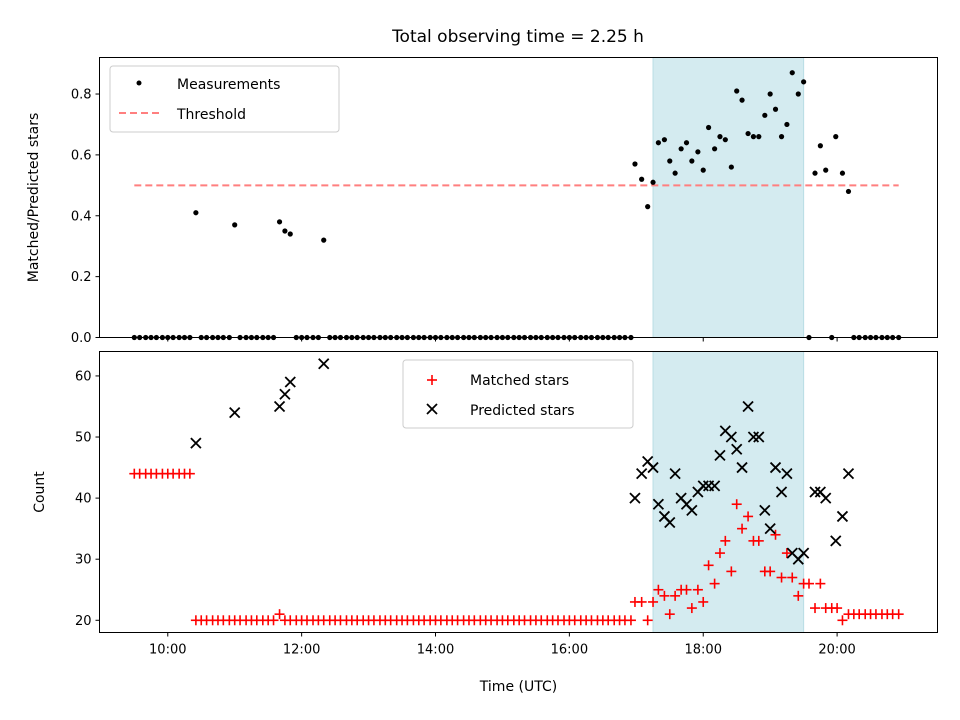 This screenshot has height=720, width=960. What do you see at coordinates (83, 621) in the screenshot?
I see `y-tick-label: 20` at bounding box center [83, 621].